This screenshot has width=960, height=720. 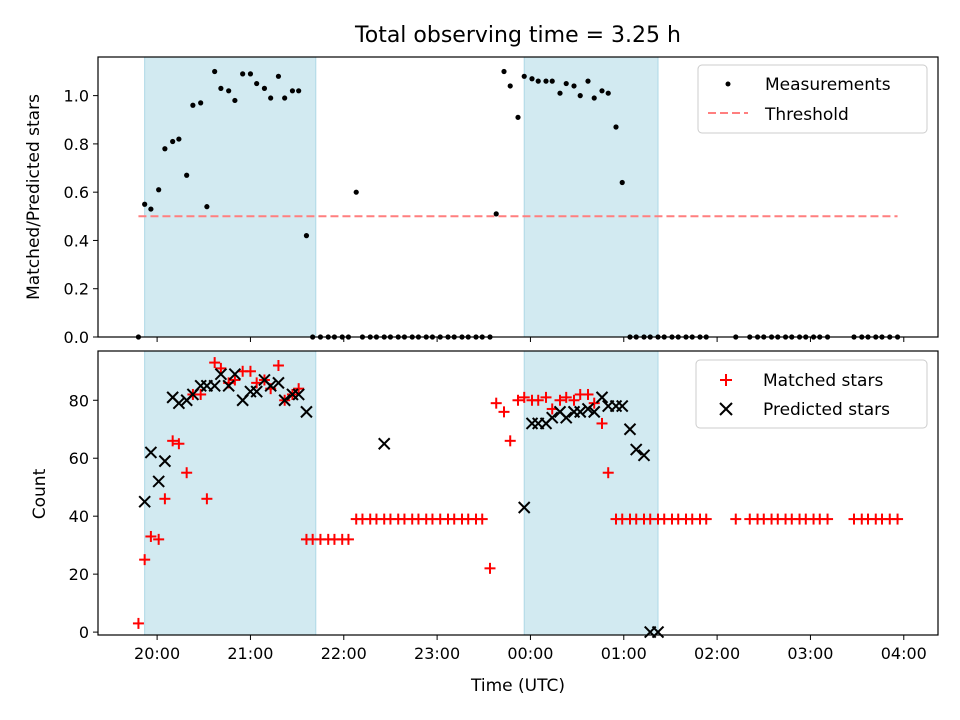 What do you see at coordinates (76, 289) in the screenshot?
I see `y-tick-label: 0.2` at bounding box center [76, 289].